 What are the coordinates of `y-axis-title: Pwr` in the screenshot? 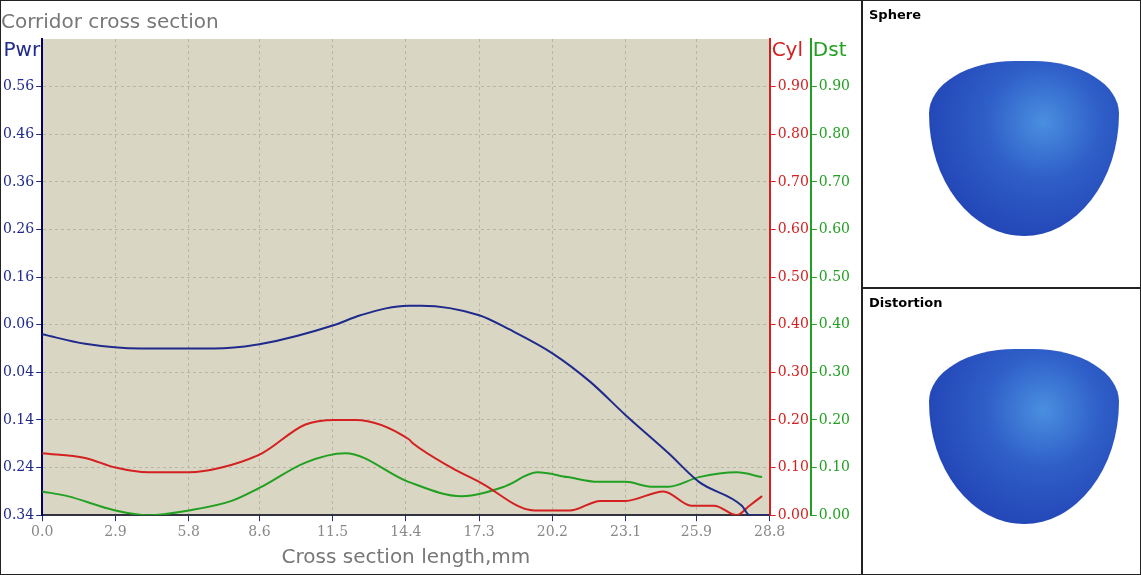 It's located at (22, 49).